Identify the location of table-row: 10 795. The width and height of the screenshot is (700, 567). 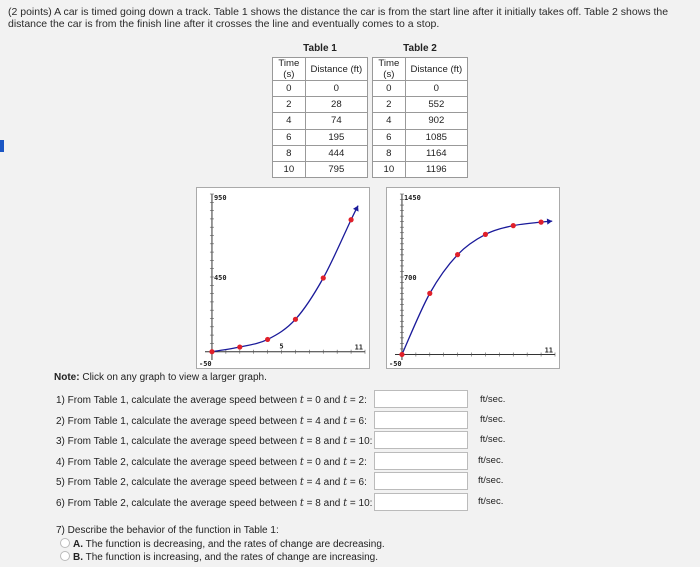
(320, 169).